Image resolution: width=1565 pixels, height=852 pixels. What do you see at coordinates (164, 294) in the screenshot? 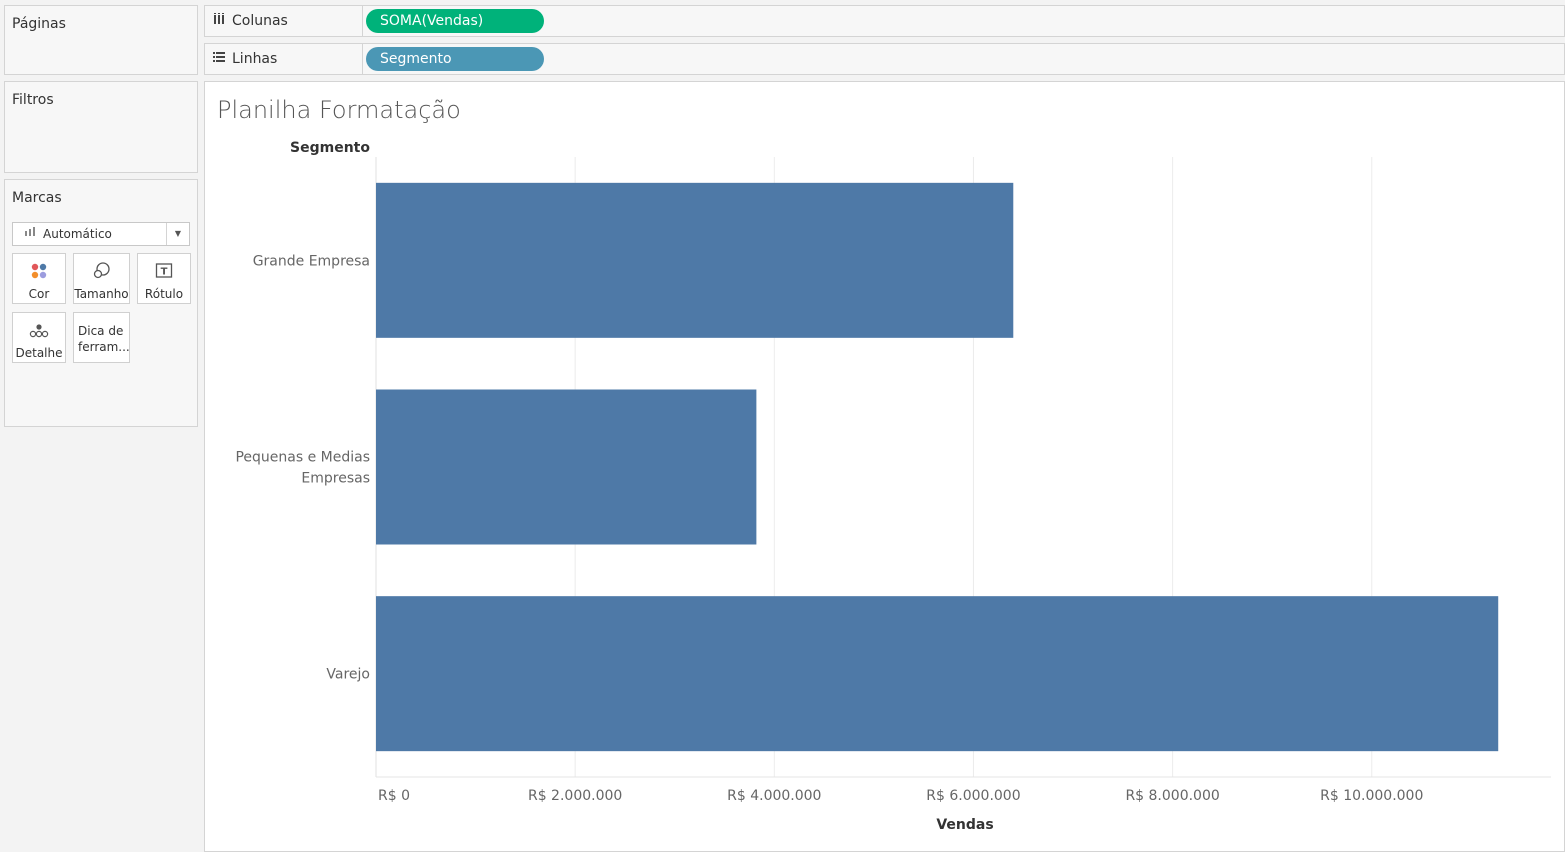
I see `label-mark-label: Rótulo` at bounding box center [164, 294].